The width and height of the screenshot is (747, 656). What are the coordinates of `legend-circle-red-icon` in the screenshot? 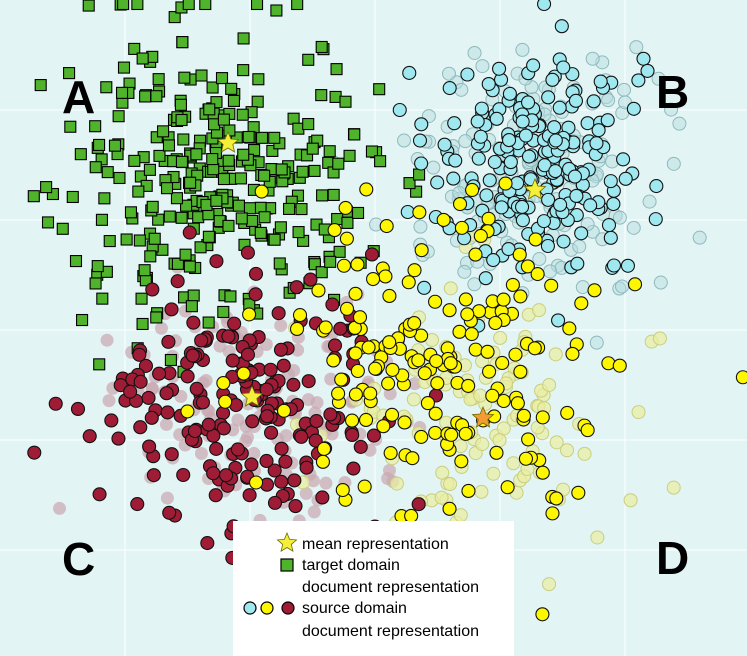 It's located at (288, 608).